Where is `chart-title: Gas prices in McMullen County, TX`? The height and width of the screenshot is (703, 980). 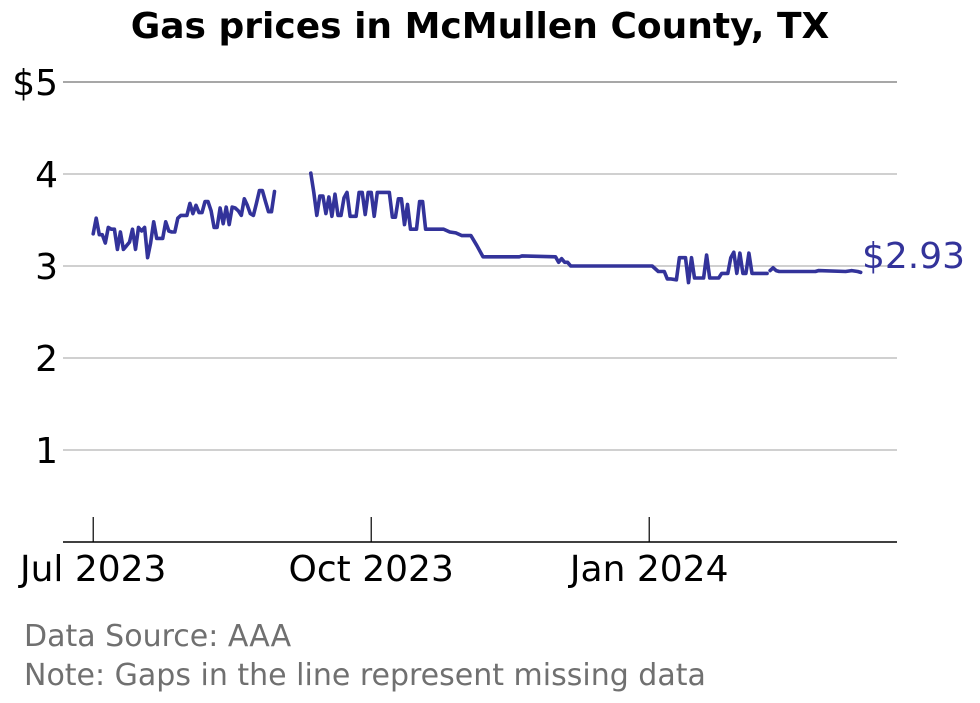
chart-title: Gas prices in McMullen County, TX is located at coordinates (480, 26).